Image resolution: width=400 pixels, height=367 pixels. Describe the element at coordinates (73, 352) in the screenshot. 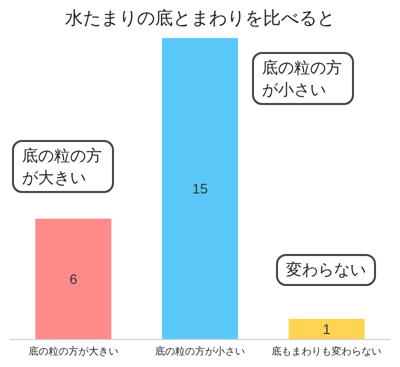

I see `x-tick-label: 底の粒の方が大きい` at that location.